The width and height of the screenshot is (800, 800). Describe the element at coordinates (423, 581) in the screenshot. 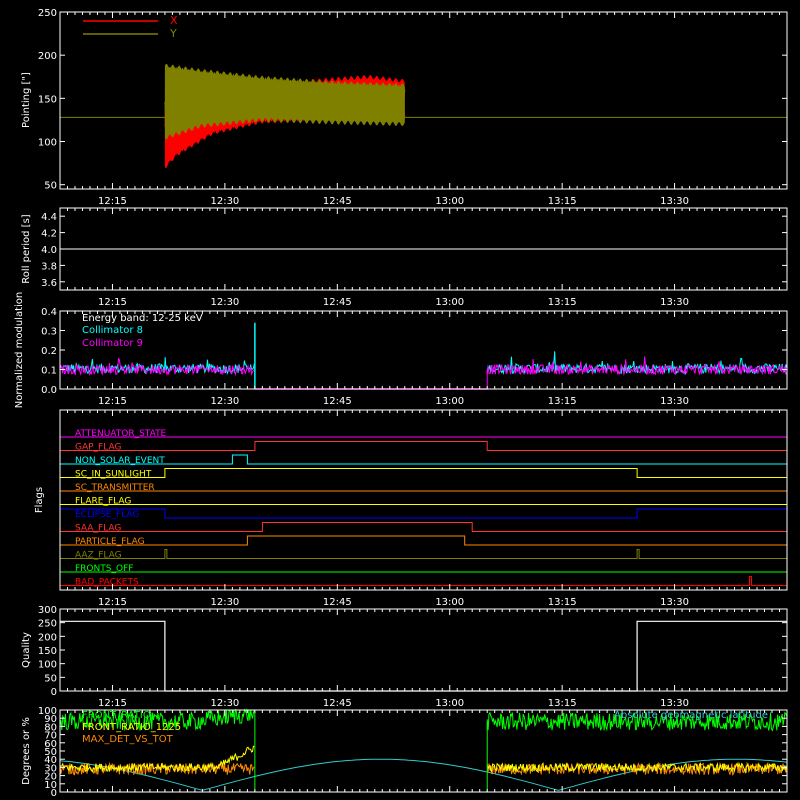

I see `flag-line-bad_packets` at that location.